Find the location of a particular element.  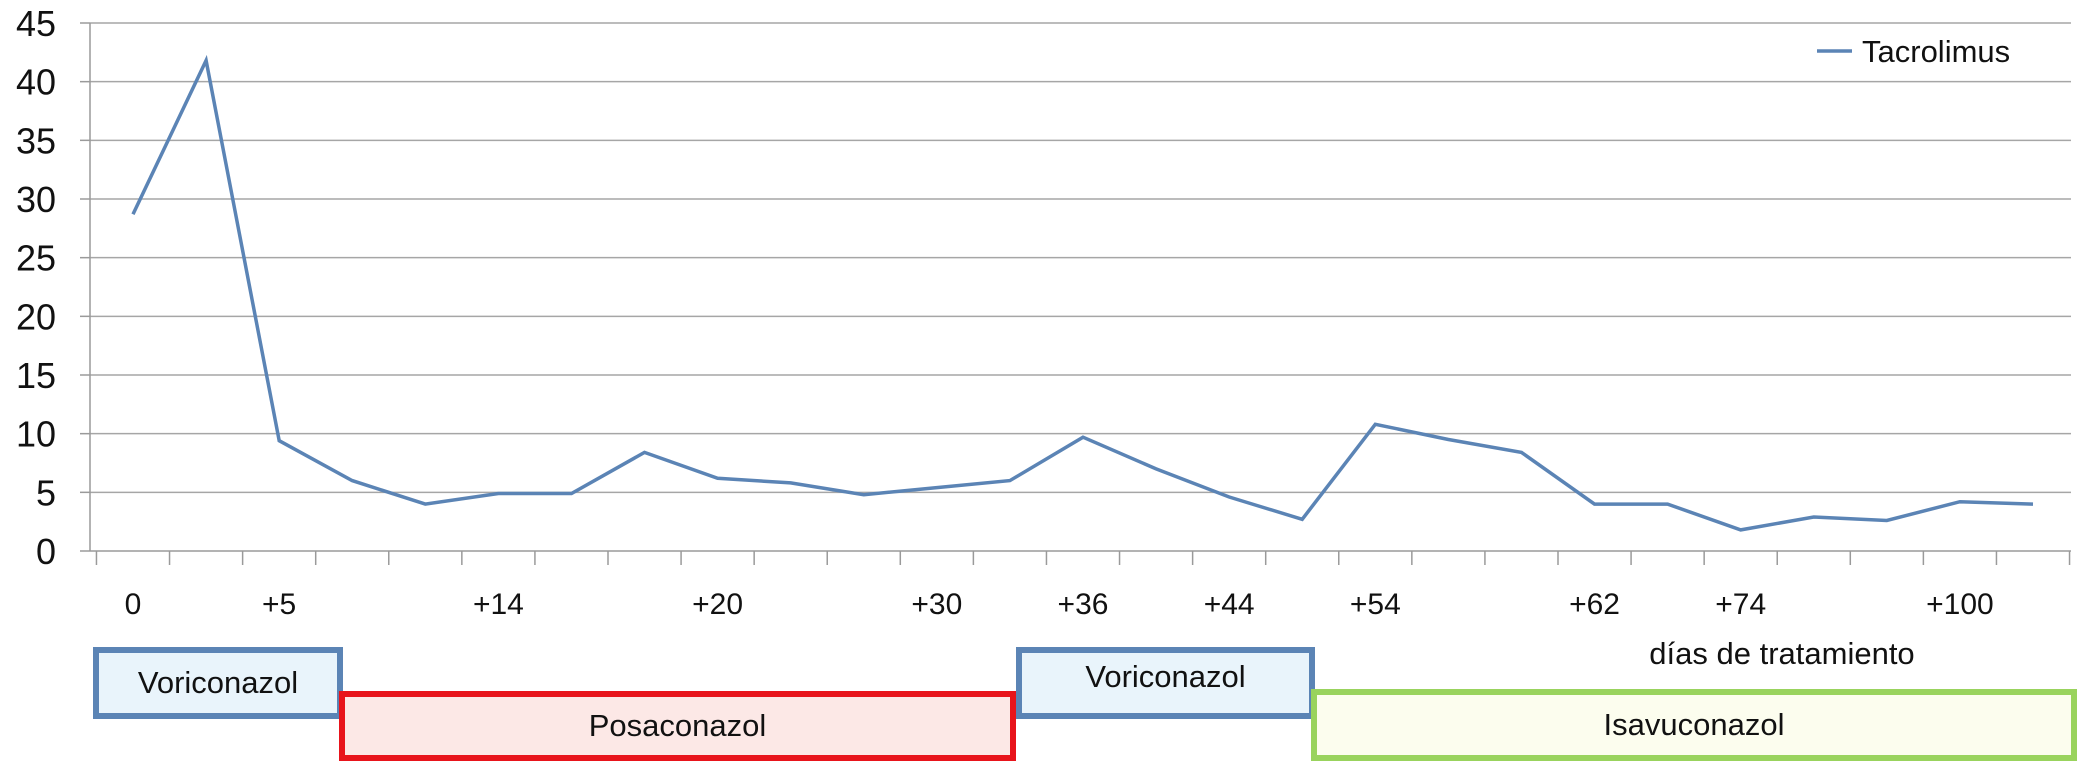

x-tick-label: 0 is located at coordinates (133, 604).